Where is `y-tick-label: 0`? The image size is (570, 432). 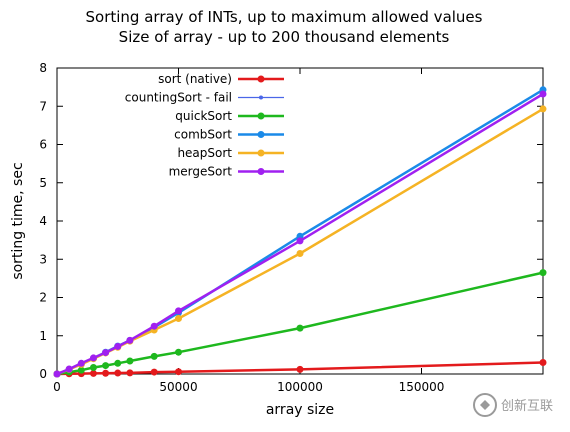 y-tick-label: 0 is located at coordinates (43, 374).